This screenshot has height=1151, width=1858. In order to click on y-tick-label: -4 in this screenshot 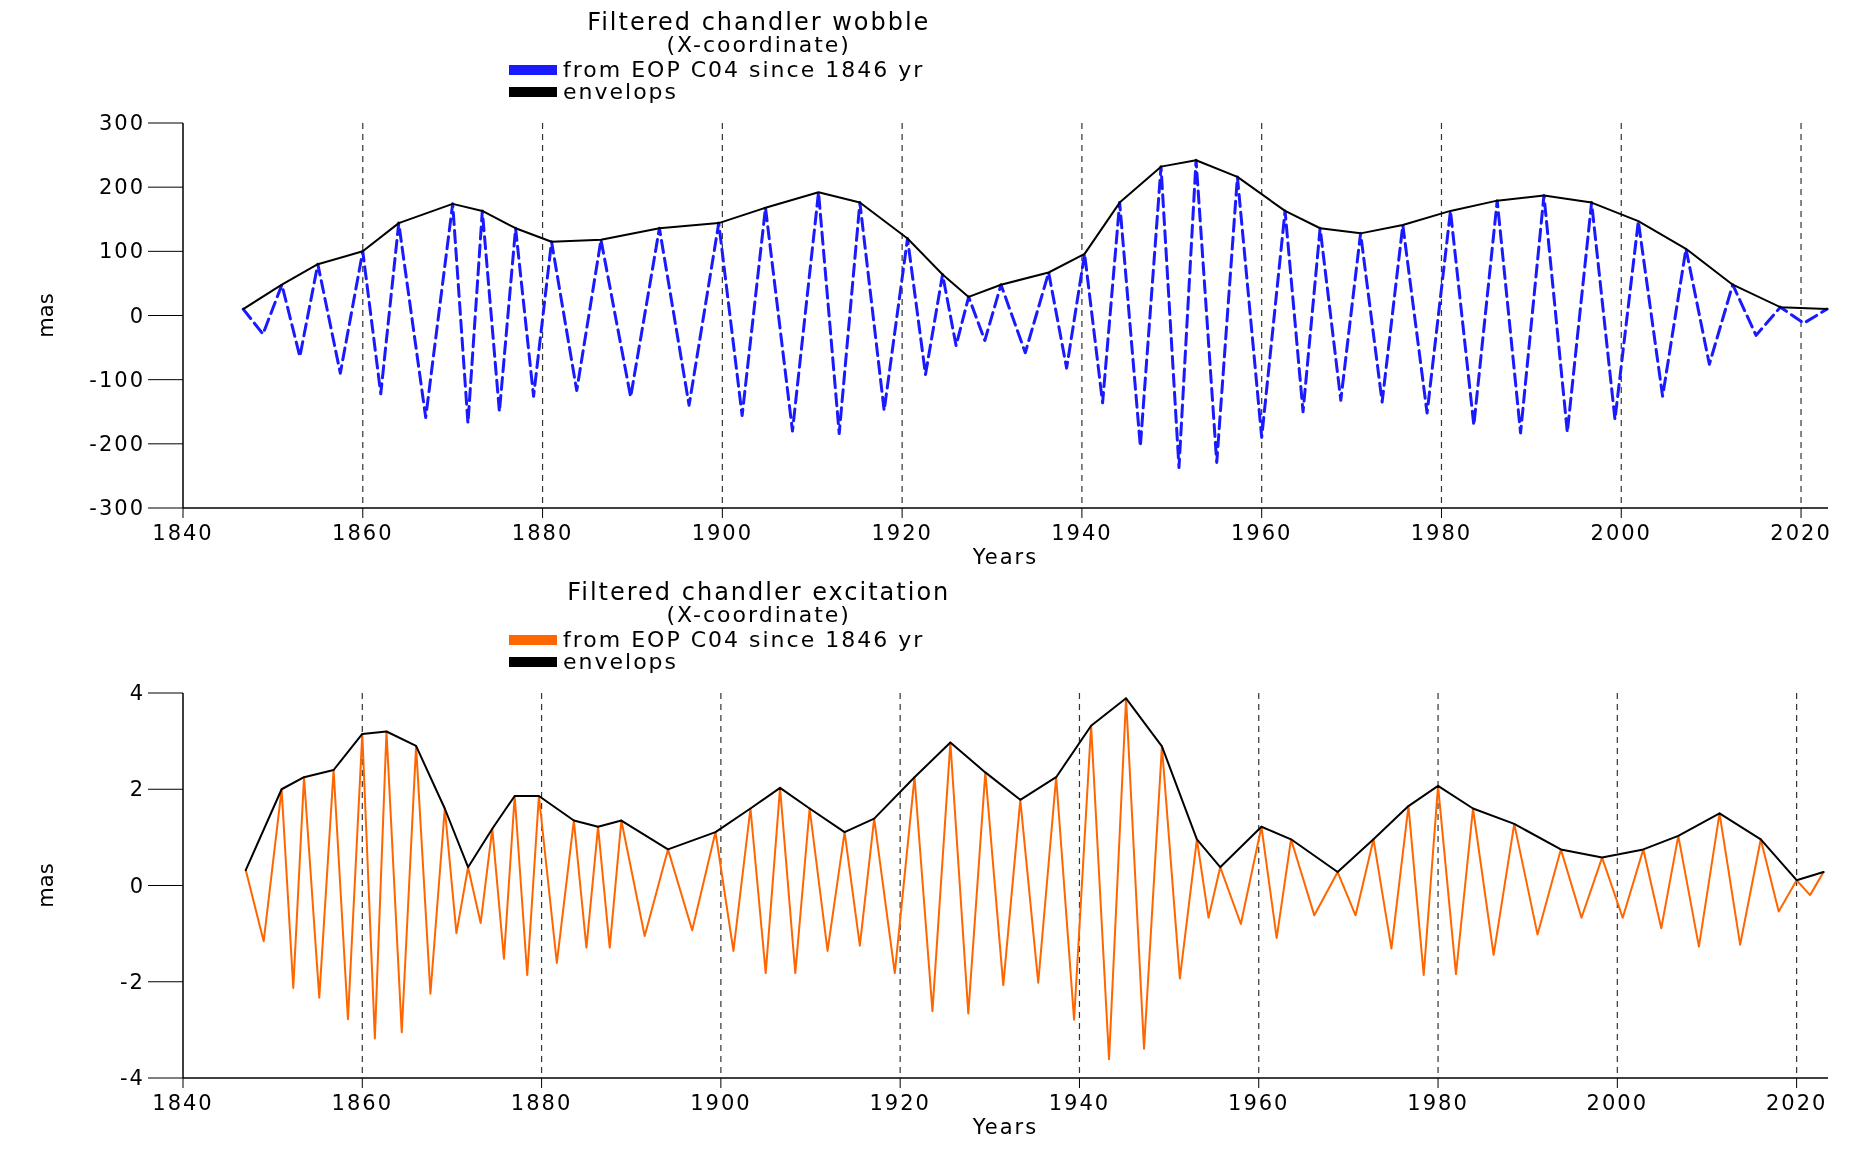, I will do `click(132, 1078)`.